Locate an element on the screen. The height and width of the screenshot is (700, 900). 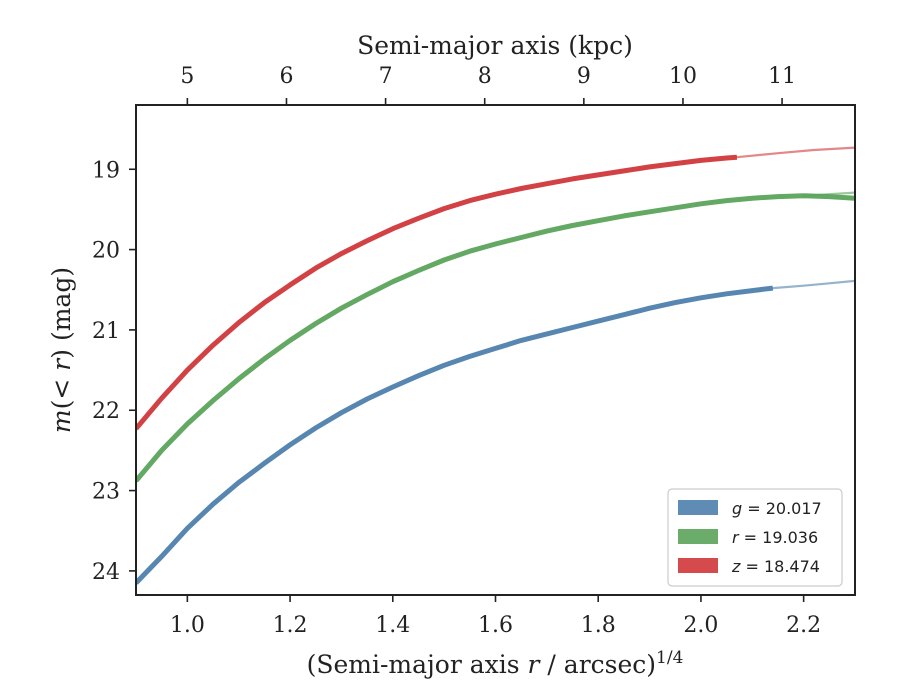
x-tick-label: 2.0 is located at coordinates (700, 625).